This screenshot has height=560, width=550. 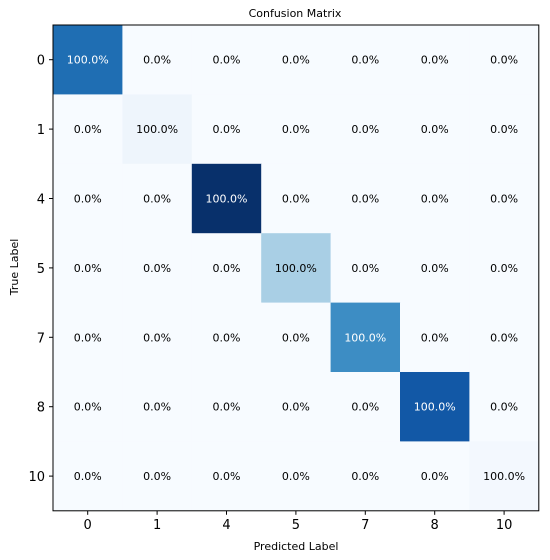 What do you see at coordinates (295, 13) in the screenshot?
I see `chart-title: Confusion Matrix` at bounding box center [295, 13].